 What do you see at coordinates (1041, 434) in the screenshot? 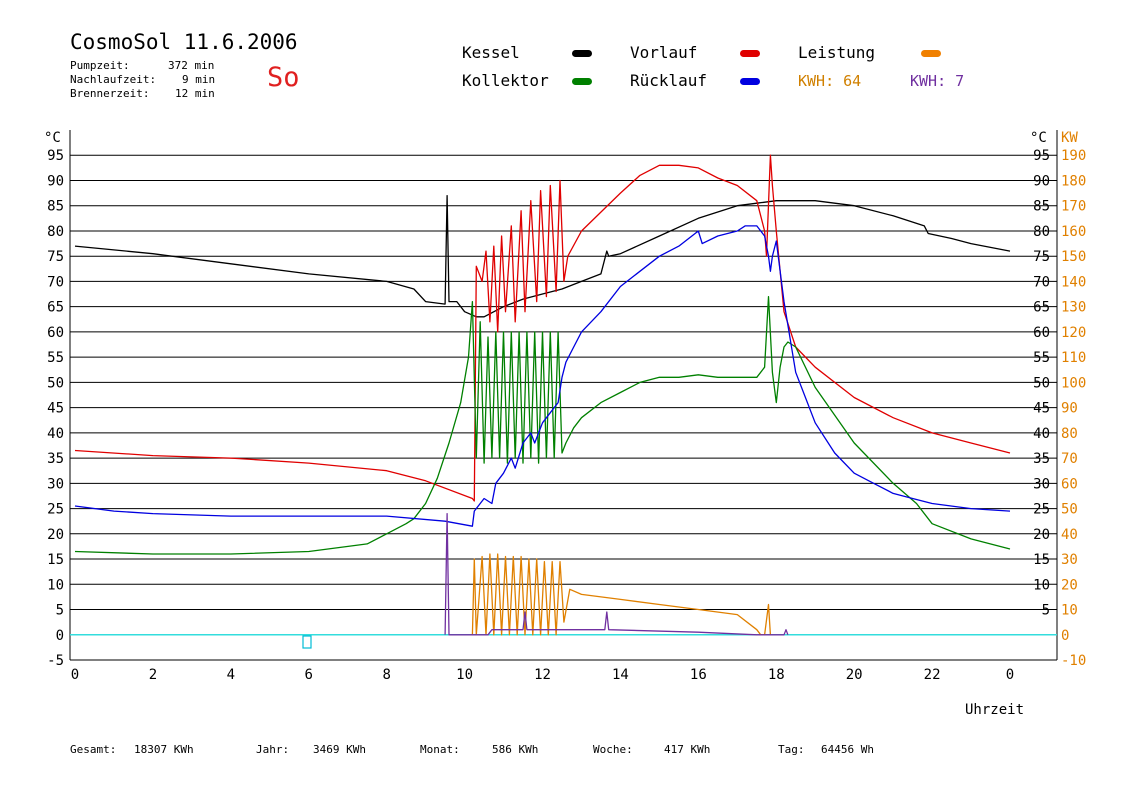
I see `y-tick-right: 40` at bounding box center [1041, 434].